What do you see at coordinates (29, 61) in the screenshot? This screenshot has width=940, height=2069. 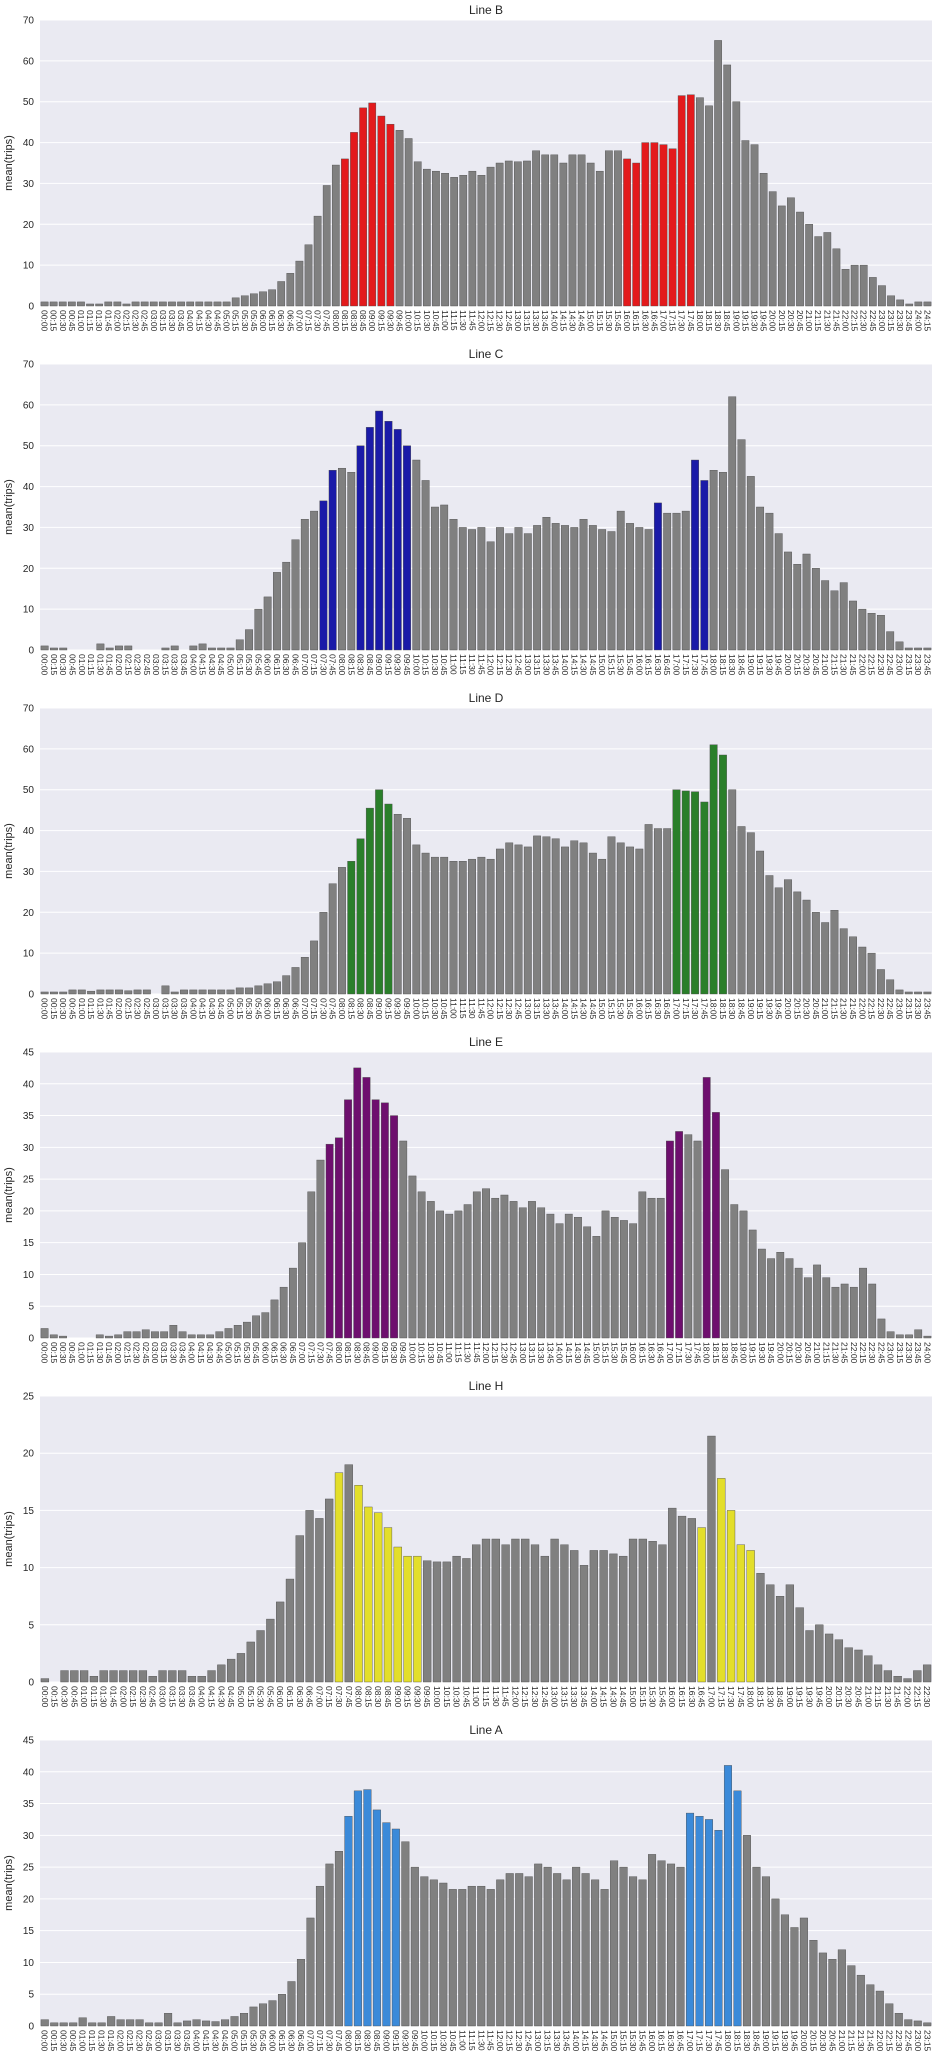 I see `y-tick-label: 60` at bounding box center [29, 61].